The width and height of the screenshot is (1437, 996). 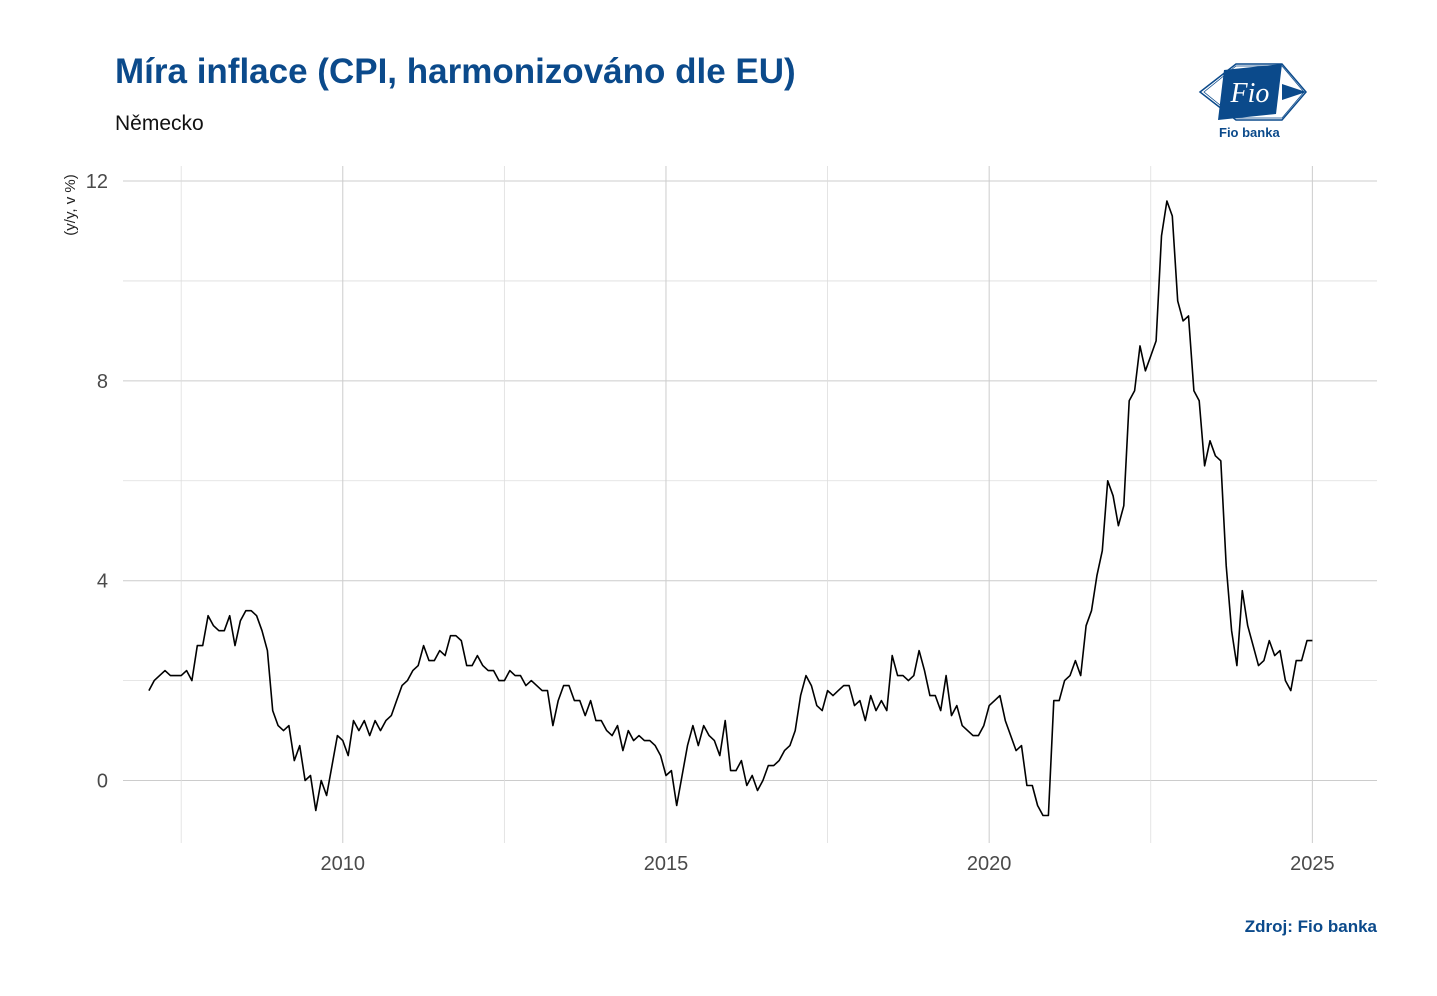 I want to click on x-tick-label: 2015, so click(x=666, y=864).